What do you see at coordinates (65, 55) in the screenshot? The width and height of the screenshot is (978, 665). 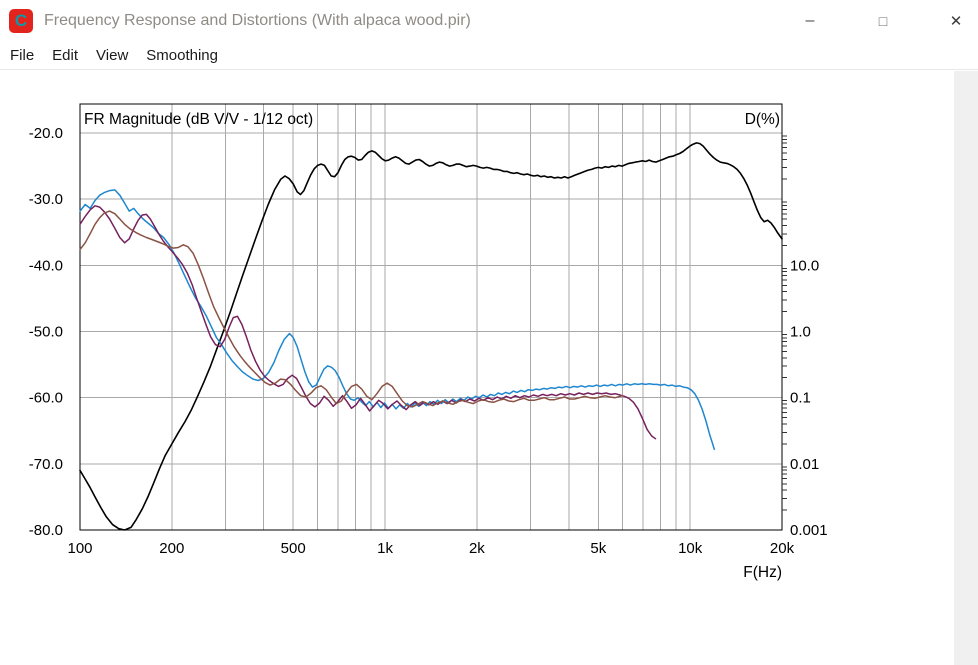 I see `menu-edit: Edit` at bounding box center [65, 55].